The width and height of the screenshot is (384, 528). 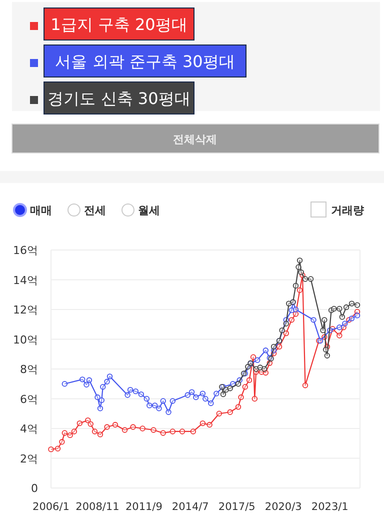 I want to click on y-tick-label: 14억, so click(x=25, y=280).